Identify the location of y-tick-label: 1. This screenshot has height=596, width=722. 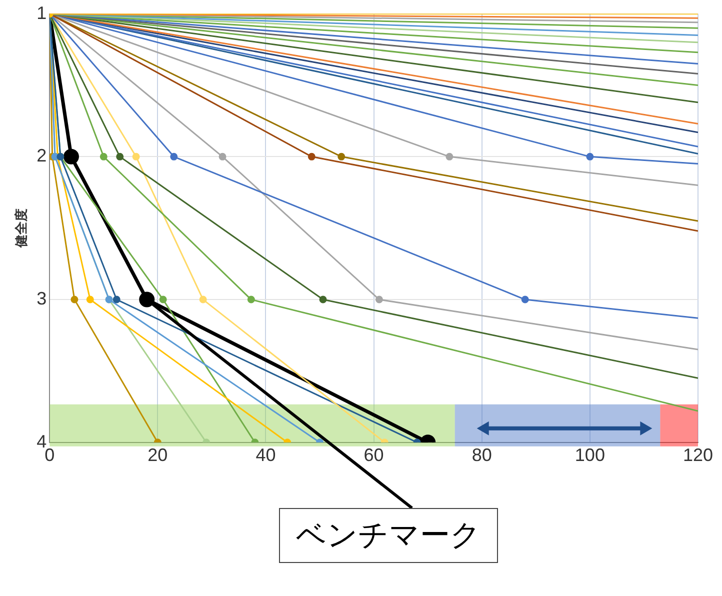
(41, 12).